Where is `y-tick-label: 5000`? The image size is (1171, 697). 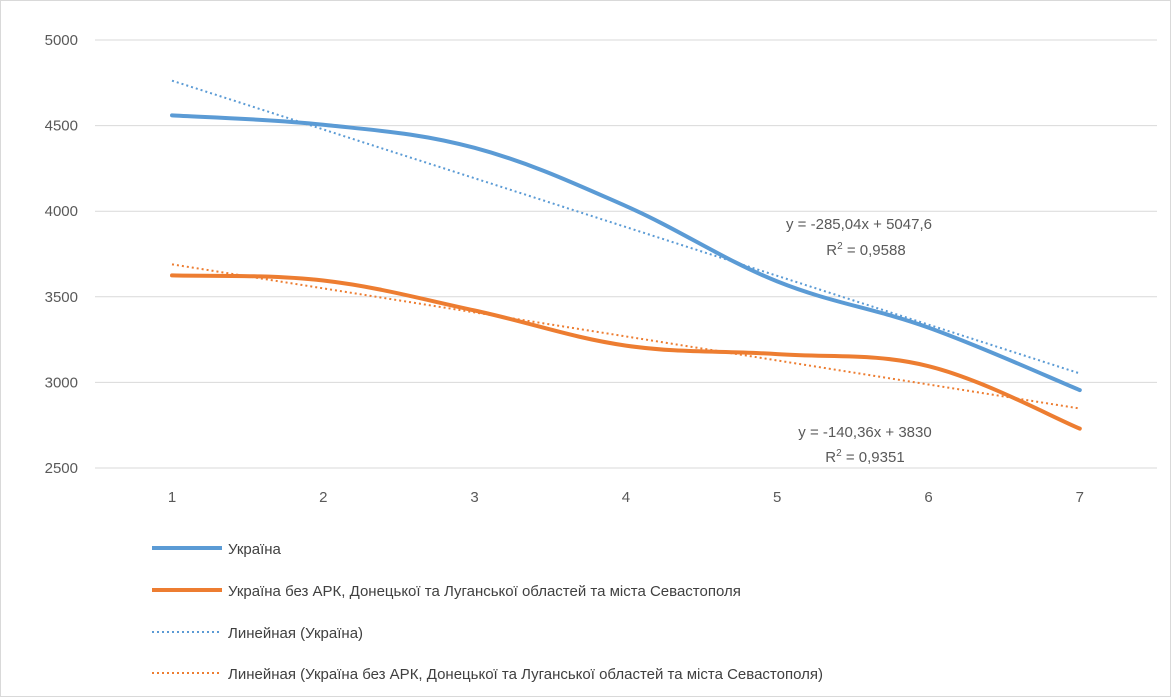
y-tick-label: 5000 is located at coordinates (61, 40).